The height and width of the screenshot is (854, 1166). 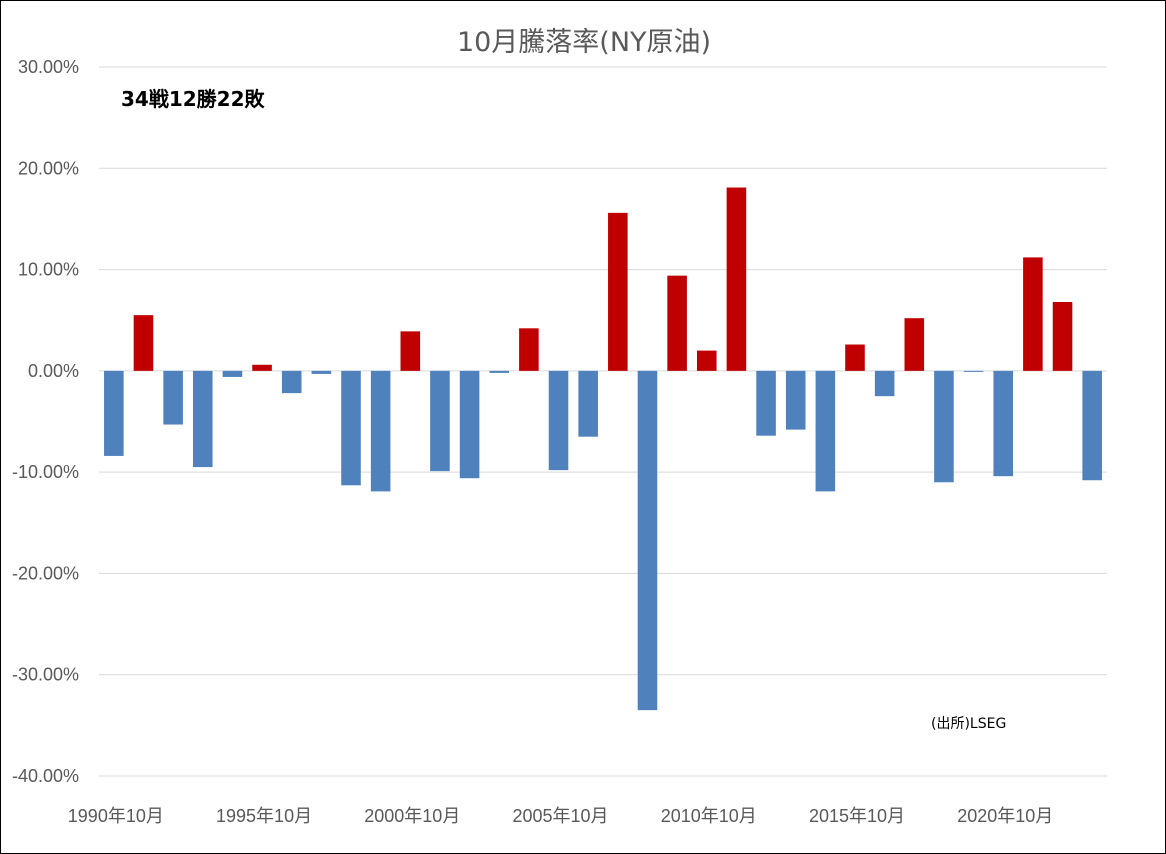 What do you see at coordinates (45, 573) in the screenshot?
I see `y-tick-label: -20.00%` at bounding box center [45, 573].